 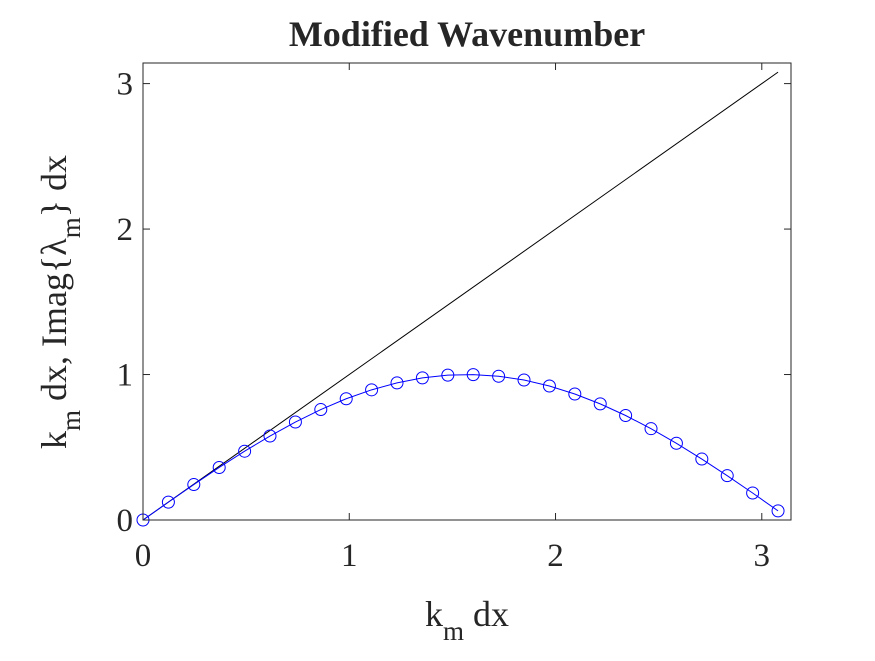 I want to click on x-tick-label: 1, so click(x=349, y=556).